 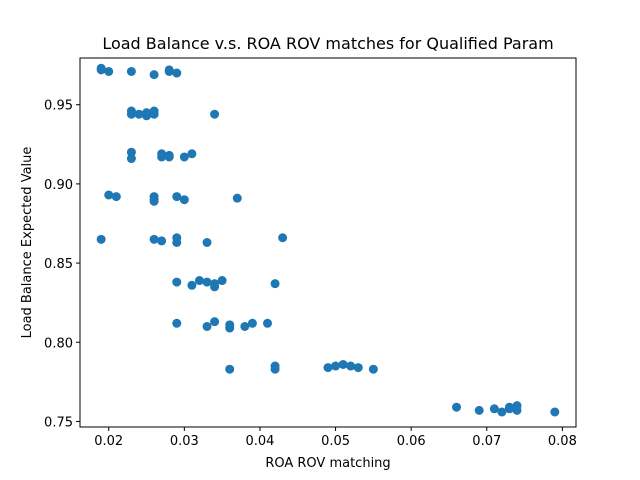 What do you see at coordinates (486, 441) in the screenshot?
I see `x-tick-label-6: 0.07` at bounding box center [486, 441].